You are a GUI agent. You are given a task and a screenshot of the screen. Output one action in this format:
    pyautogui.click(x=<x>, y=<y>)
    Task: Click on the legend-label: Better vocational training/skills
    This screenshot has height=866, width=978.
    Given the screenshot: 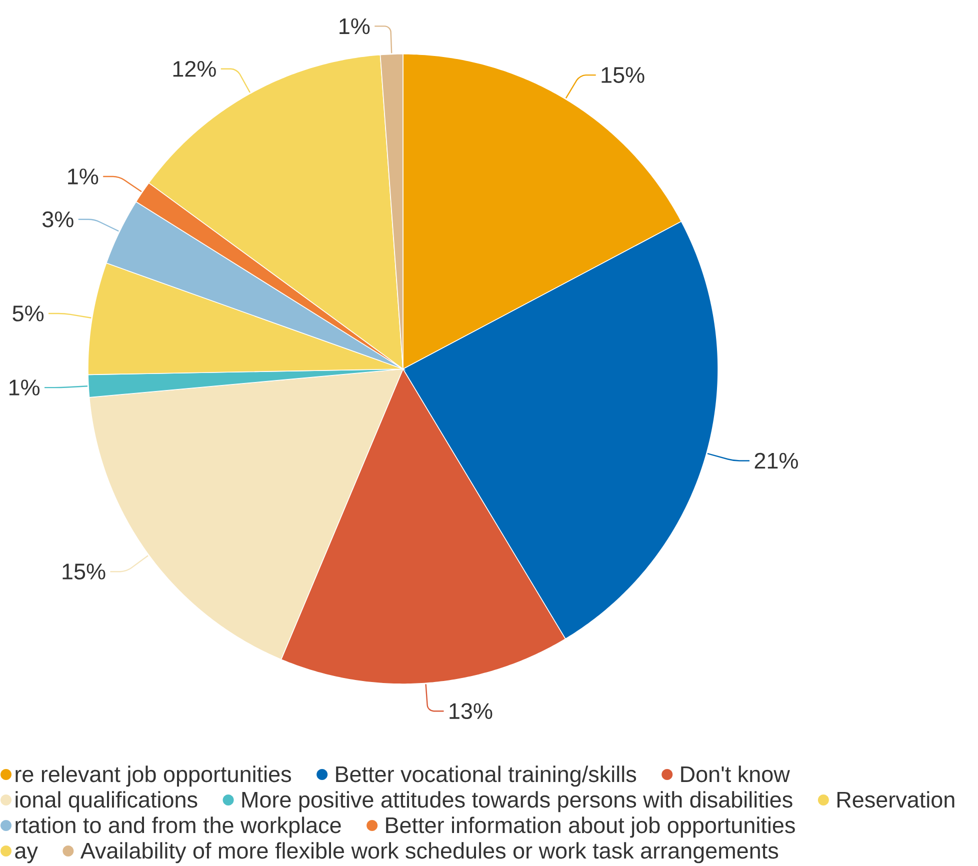 What is the action you would take?
    pyautogui.click(x=486, y=776)
    